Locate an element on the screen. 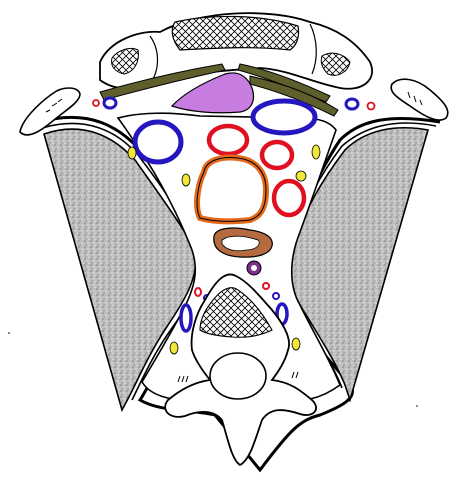 Image resolution: width=475 pixels, height=486 pixels. lower-vertebra-side-marks-left is located at coordinates (183, 379).